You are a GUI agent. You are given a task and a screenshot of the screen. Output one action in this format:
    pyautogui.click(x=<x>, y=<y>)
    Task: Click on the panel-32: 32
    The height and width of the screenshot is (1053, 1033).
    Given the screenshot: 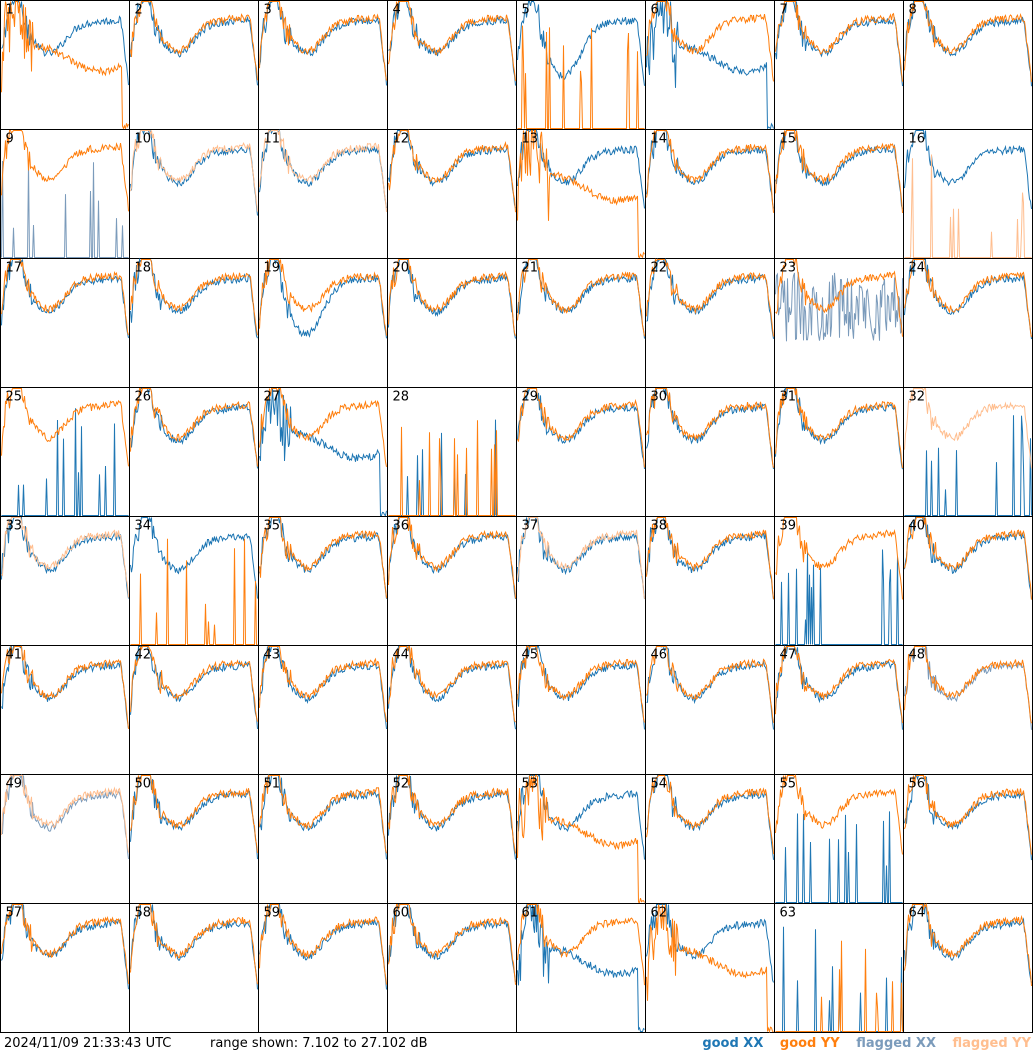 What is the action you would take?
    pyautogui.click(x=968, y=452)
    